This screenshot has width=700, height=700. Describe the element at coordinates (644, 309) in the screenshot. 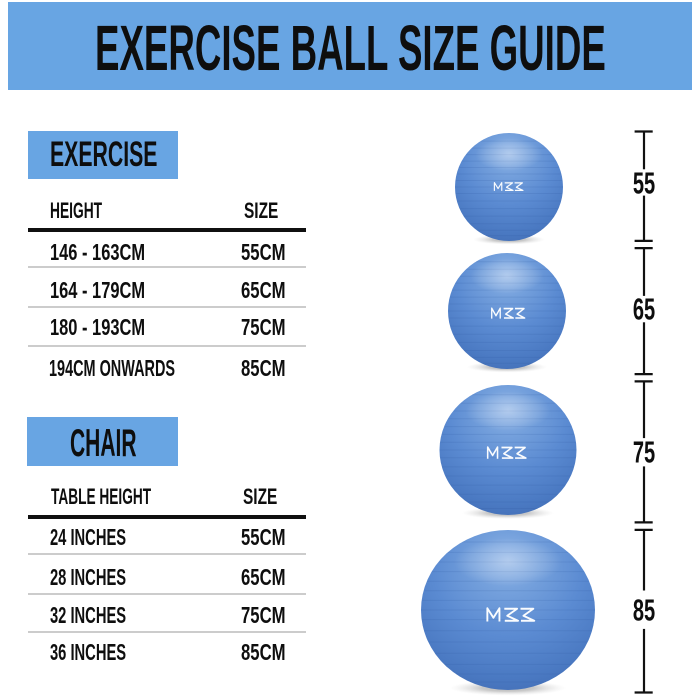

I see `svg-text: 65` at that location.